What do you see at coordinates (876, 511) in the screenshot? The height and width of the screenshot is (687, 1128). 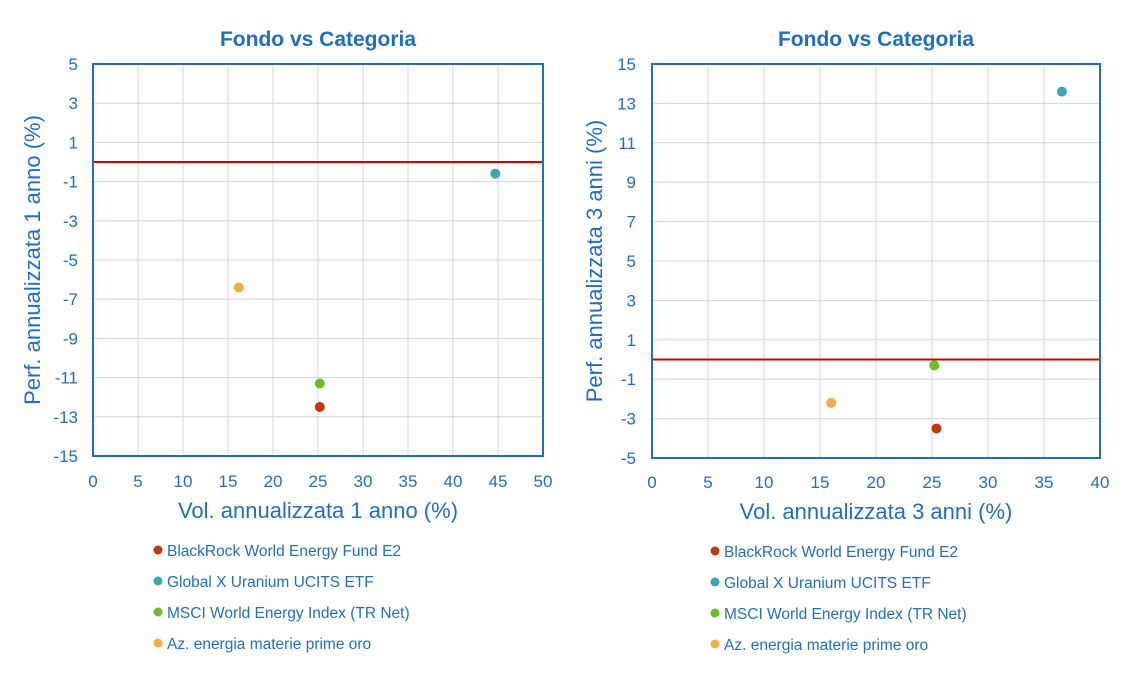 I see `x-axis-label: Vol. annualizzata 3 anni (%)` at bounding box center [876, 511].